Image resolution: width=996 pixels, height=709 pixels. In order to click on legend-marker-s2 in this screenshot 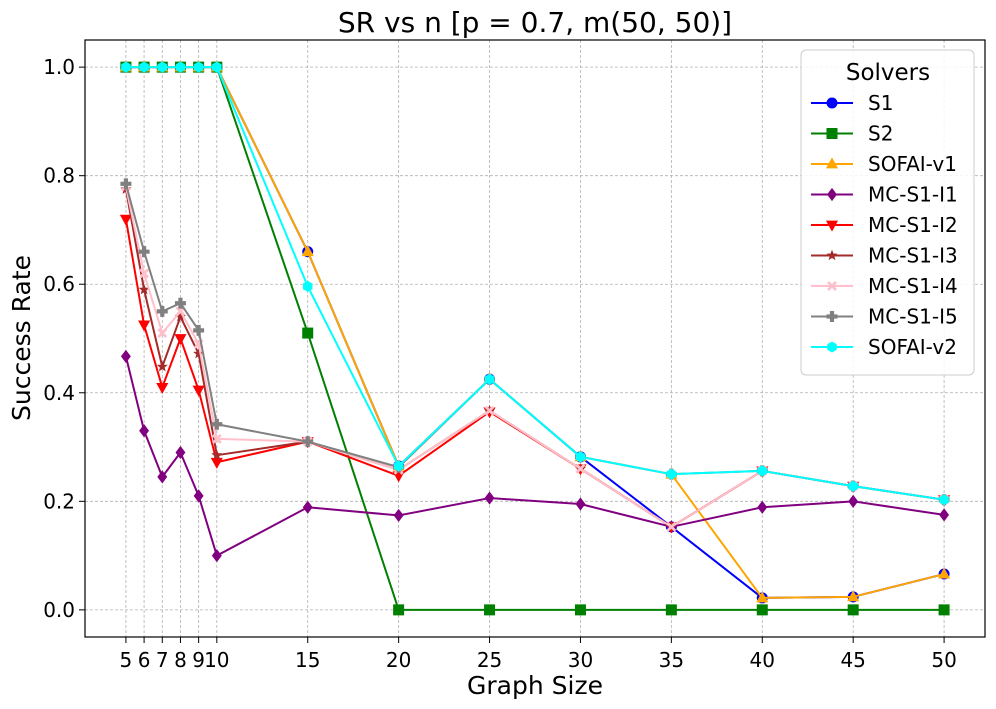, I will do `click(832, 133)`.